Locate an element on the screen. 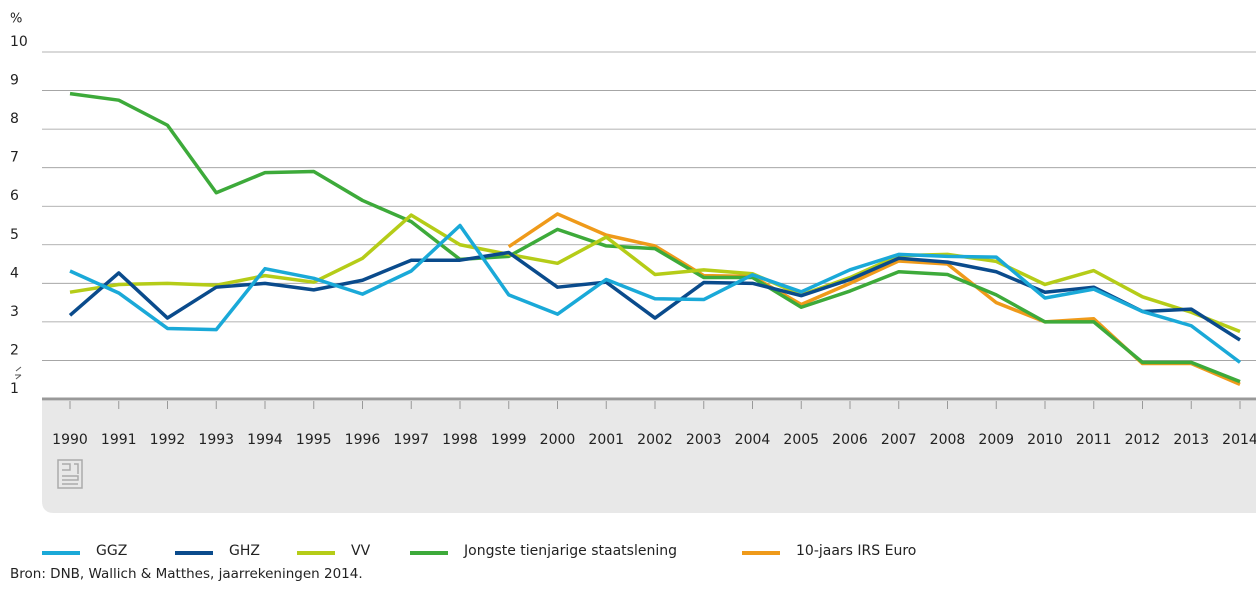  x-tick-label: 1991 is located at coordinates (119, 440).